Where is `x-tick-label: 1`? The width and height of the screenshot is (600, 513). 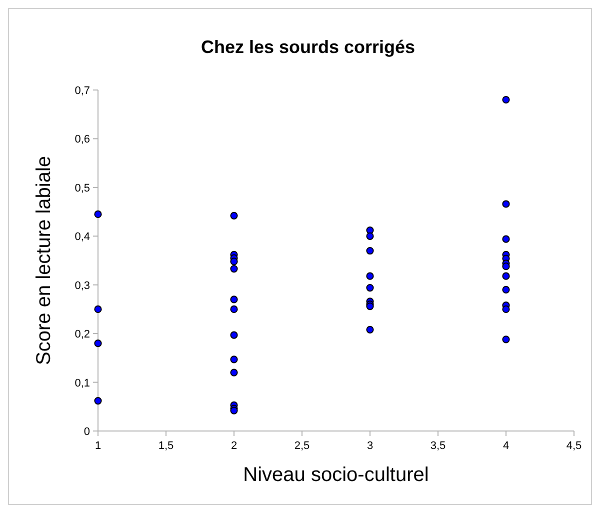 x-tick-label: 1 is located at coordinates (98, 446).